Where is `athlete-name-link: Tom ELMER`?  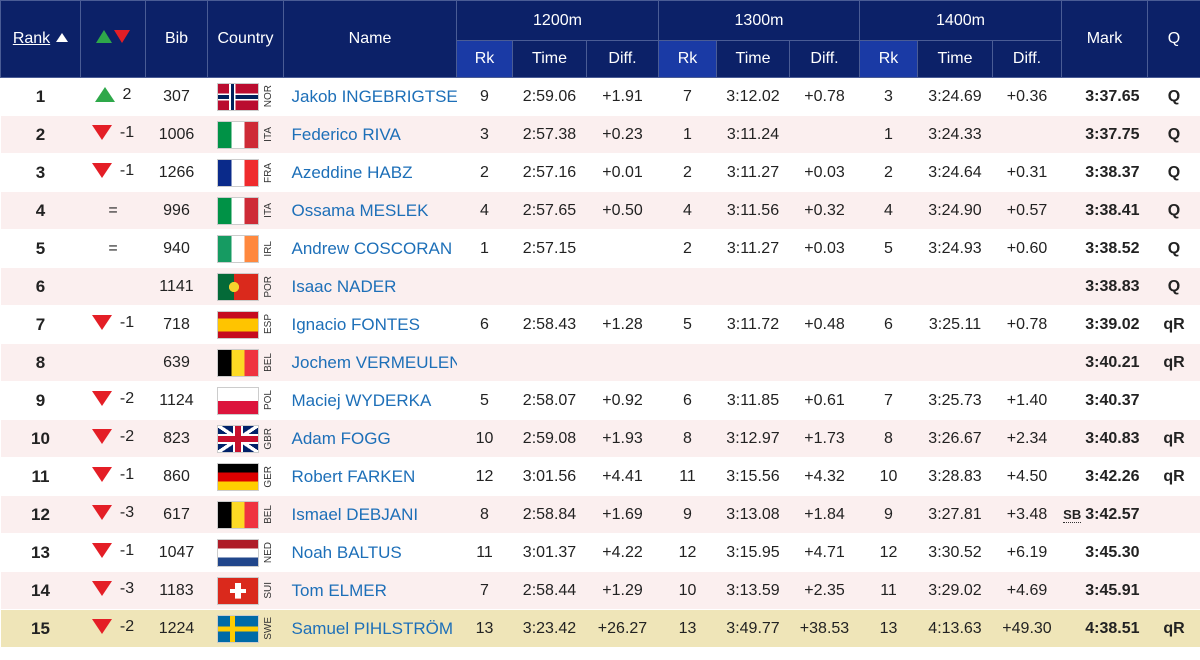 athlete-name-link: Tom ELMER is located at coordinates (370, 590).